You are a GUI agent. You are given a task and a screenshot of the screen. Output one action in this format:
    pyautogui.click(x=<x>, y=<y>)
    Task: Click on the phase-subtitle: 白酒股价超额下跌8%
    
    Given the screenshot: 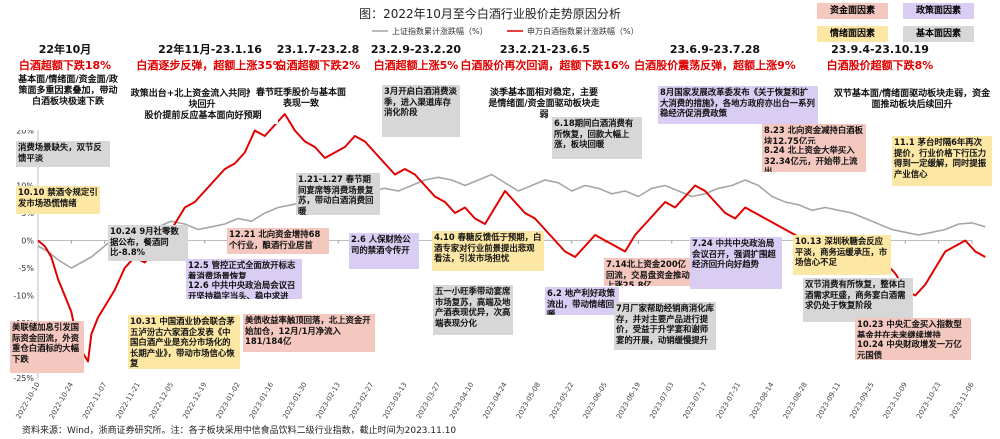 What is the action you would take?
    pyautogui.click(x=880, y=65)
    